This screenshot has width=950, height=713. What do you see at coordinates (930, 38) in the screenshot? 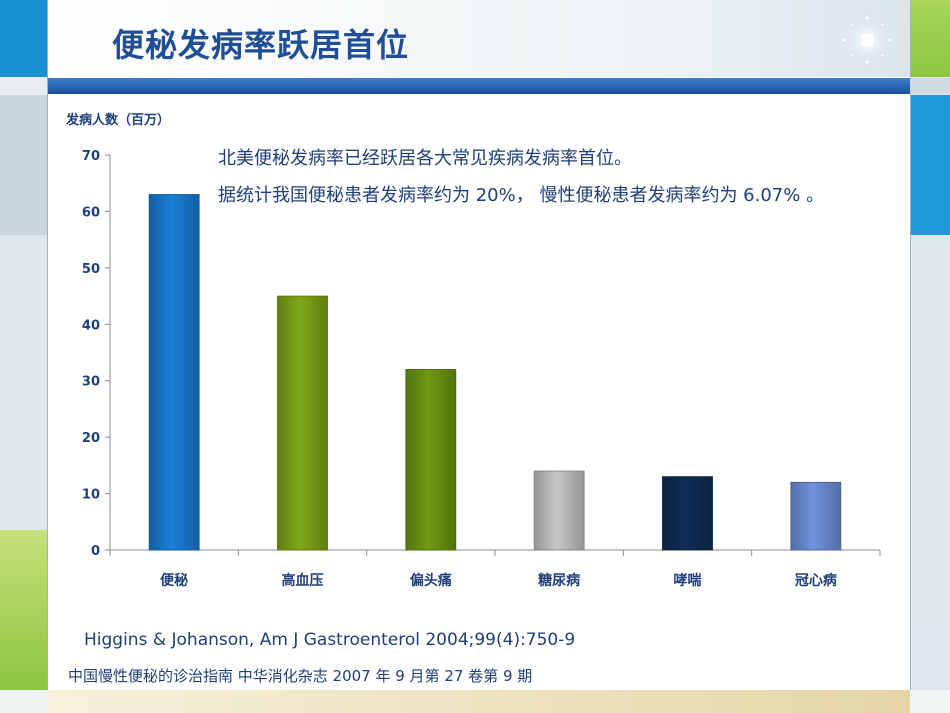
I see `right-decor-green-block` at bounding box center [930, 38].